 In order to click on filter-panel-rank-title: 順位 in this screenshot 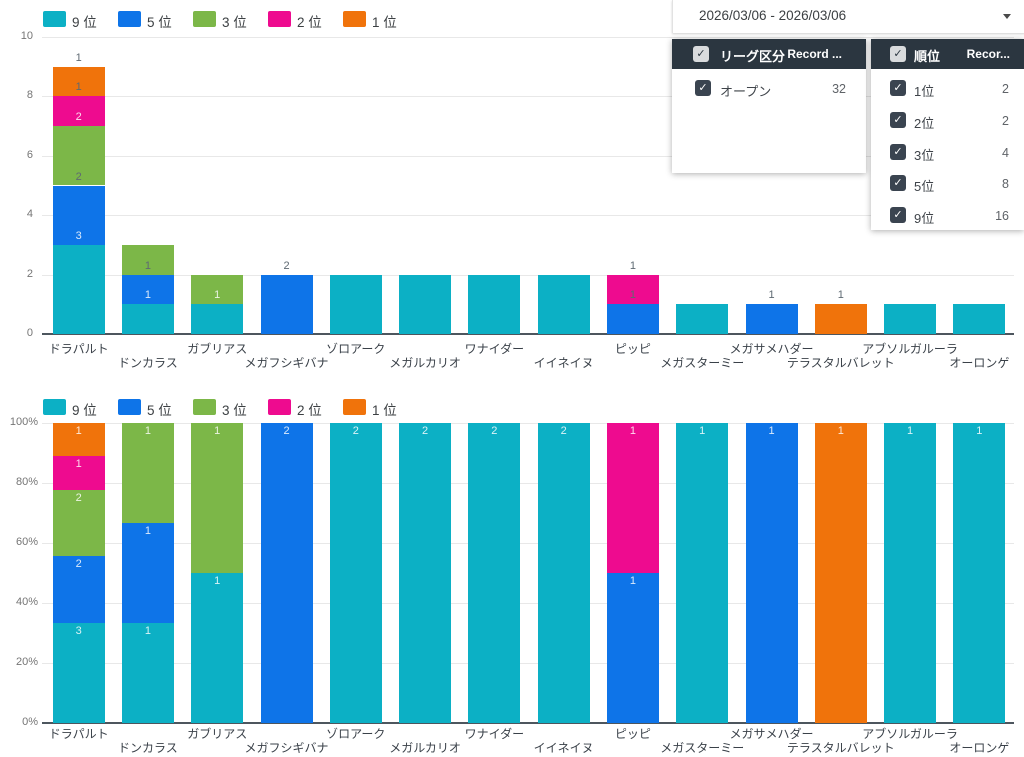, I will do `click(927, 56)`.